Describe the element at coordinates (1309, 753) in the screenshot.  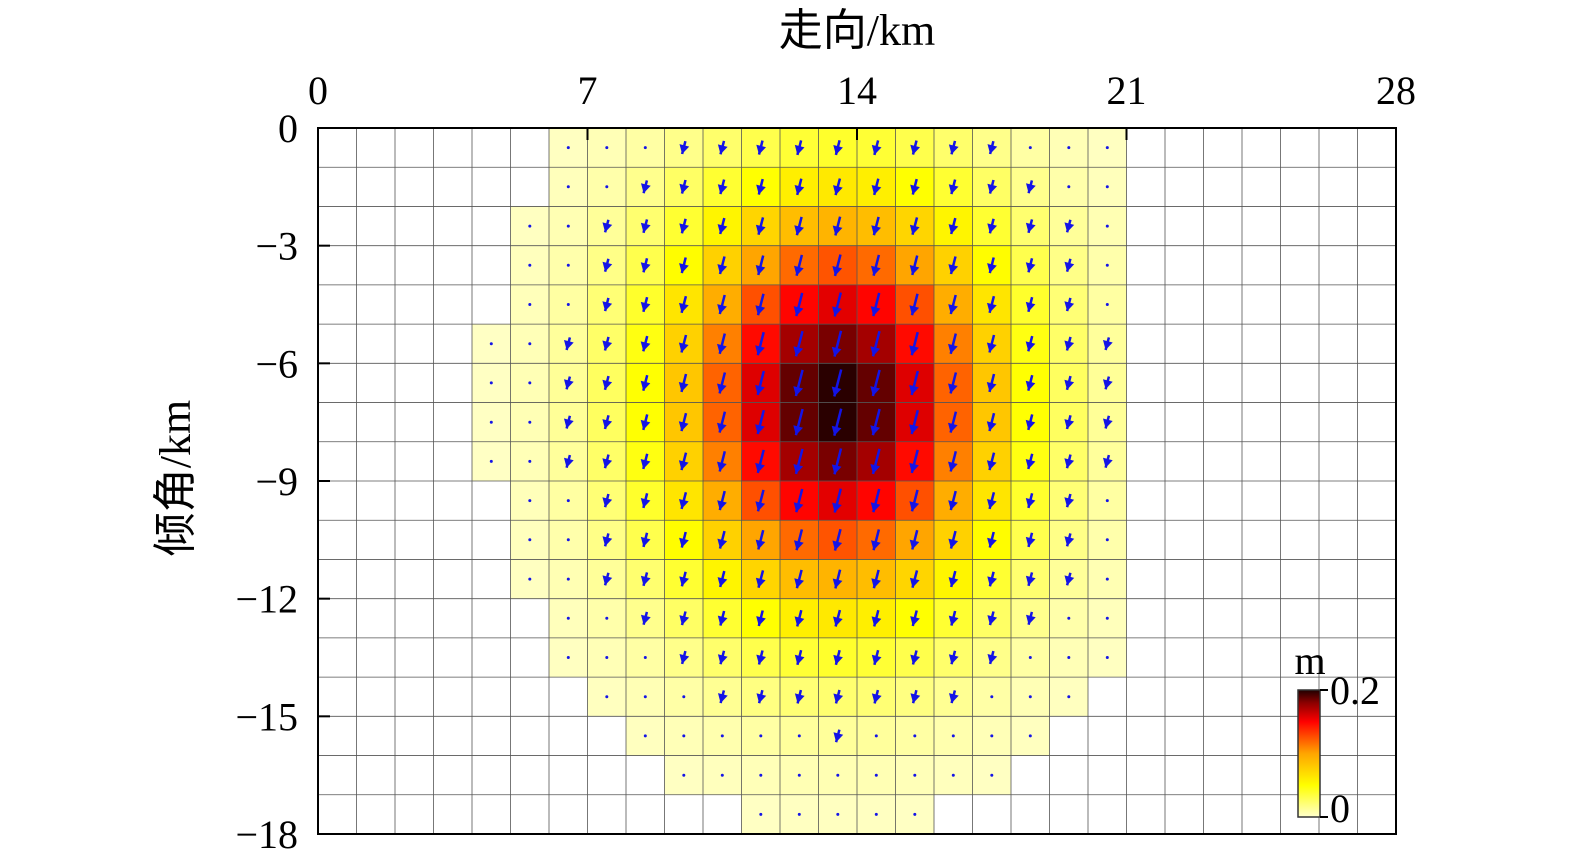
I see `colorbar-gradient` at that location.